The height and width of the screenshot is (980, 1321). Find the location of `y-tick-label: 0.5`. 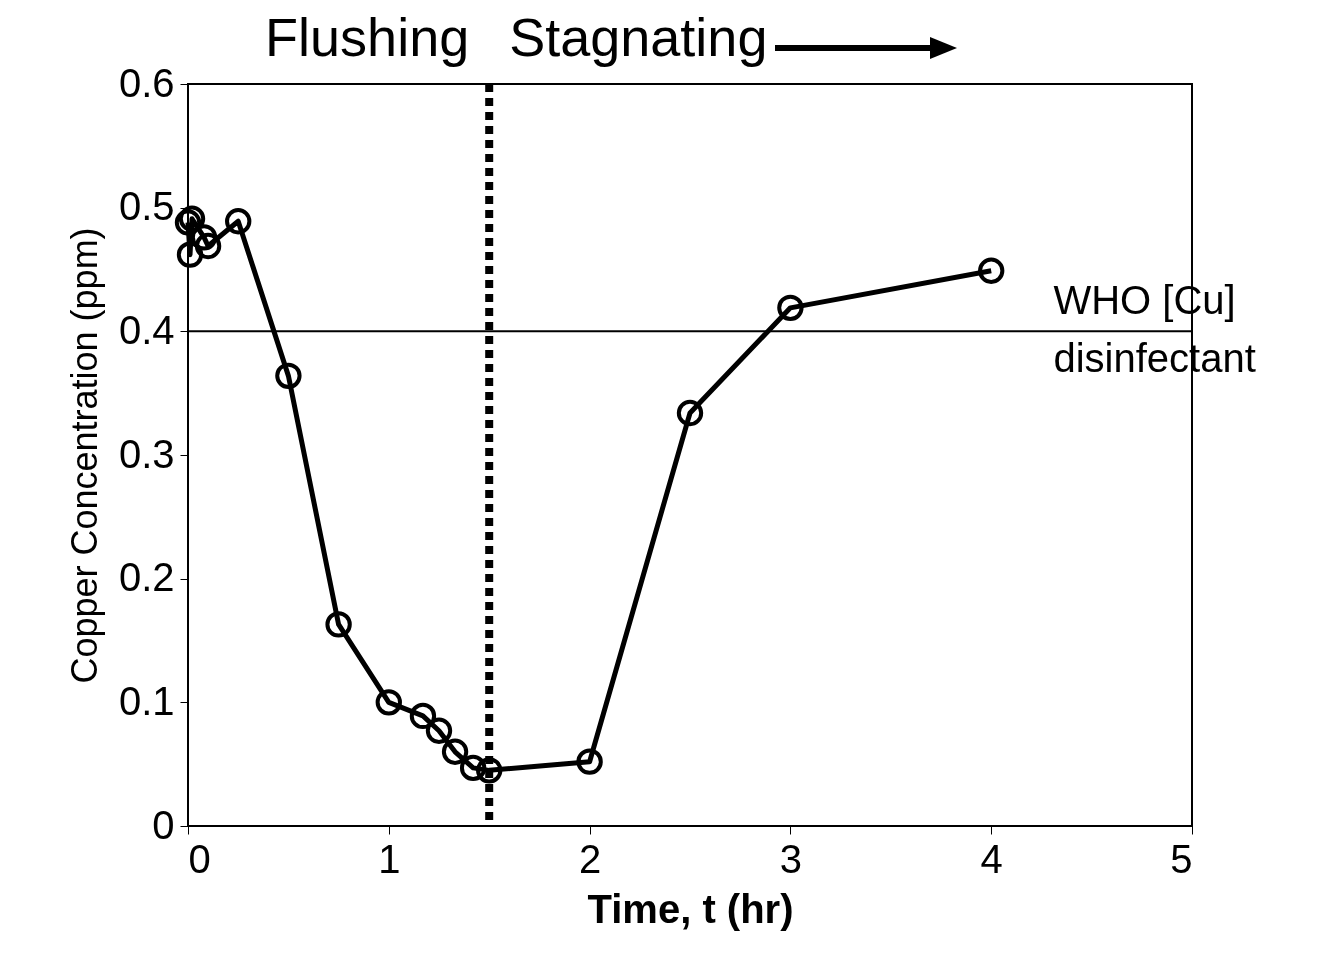

y-tick-label: 0.5 is located at coordinates (146, 206).